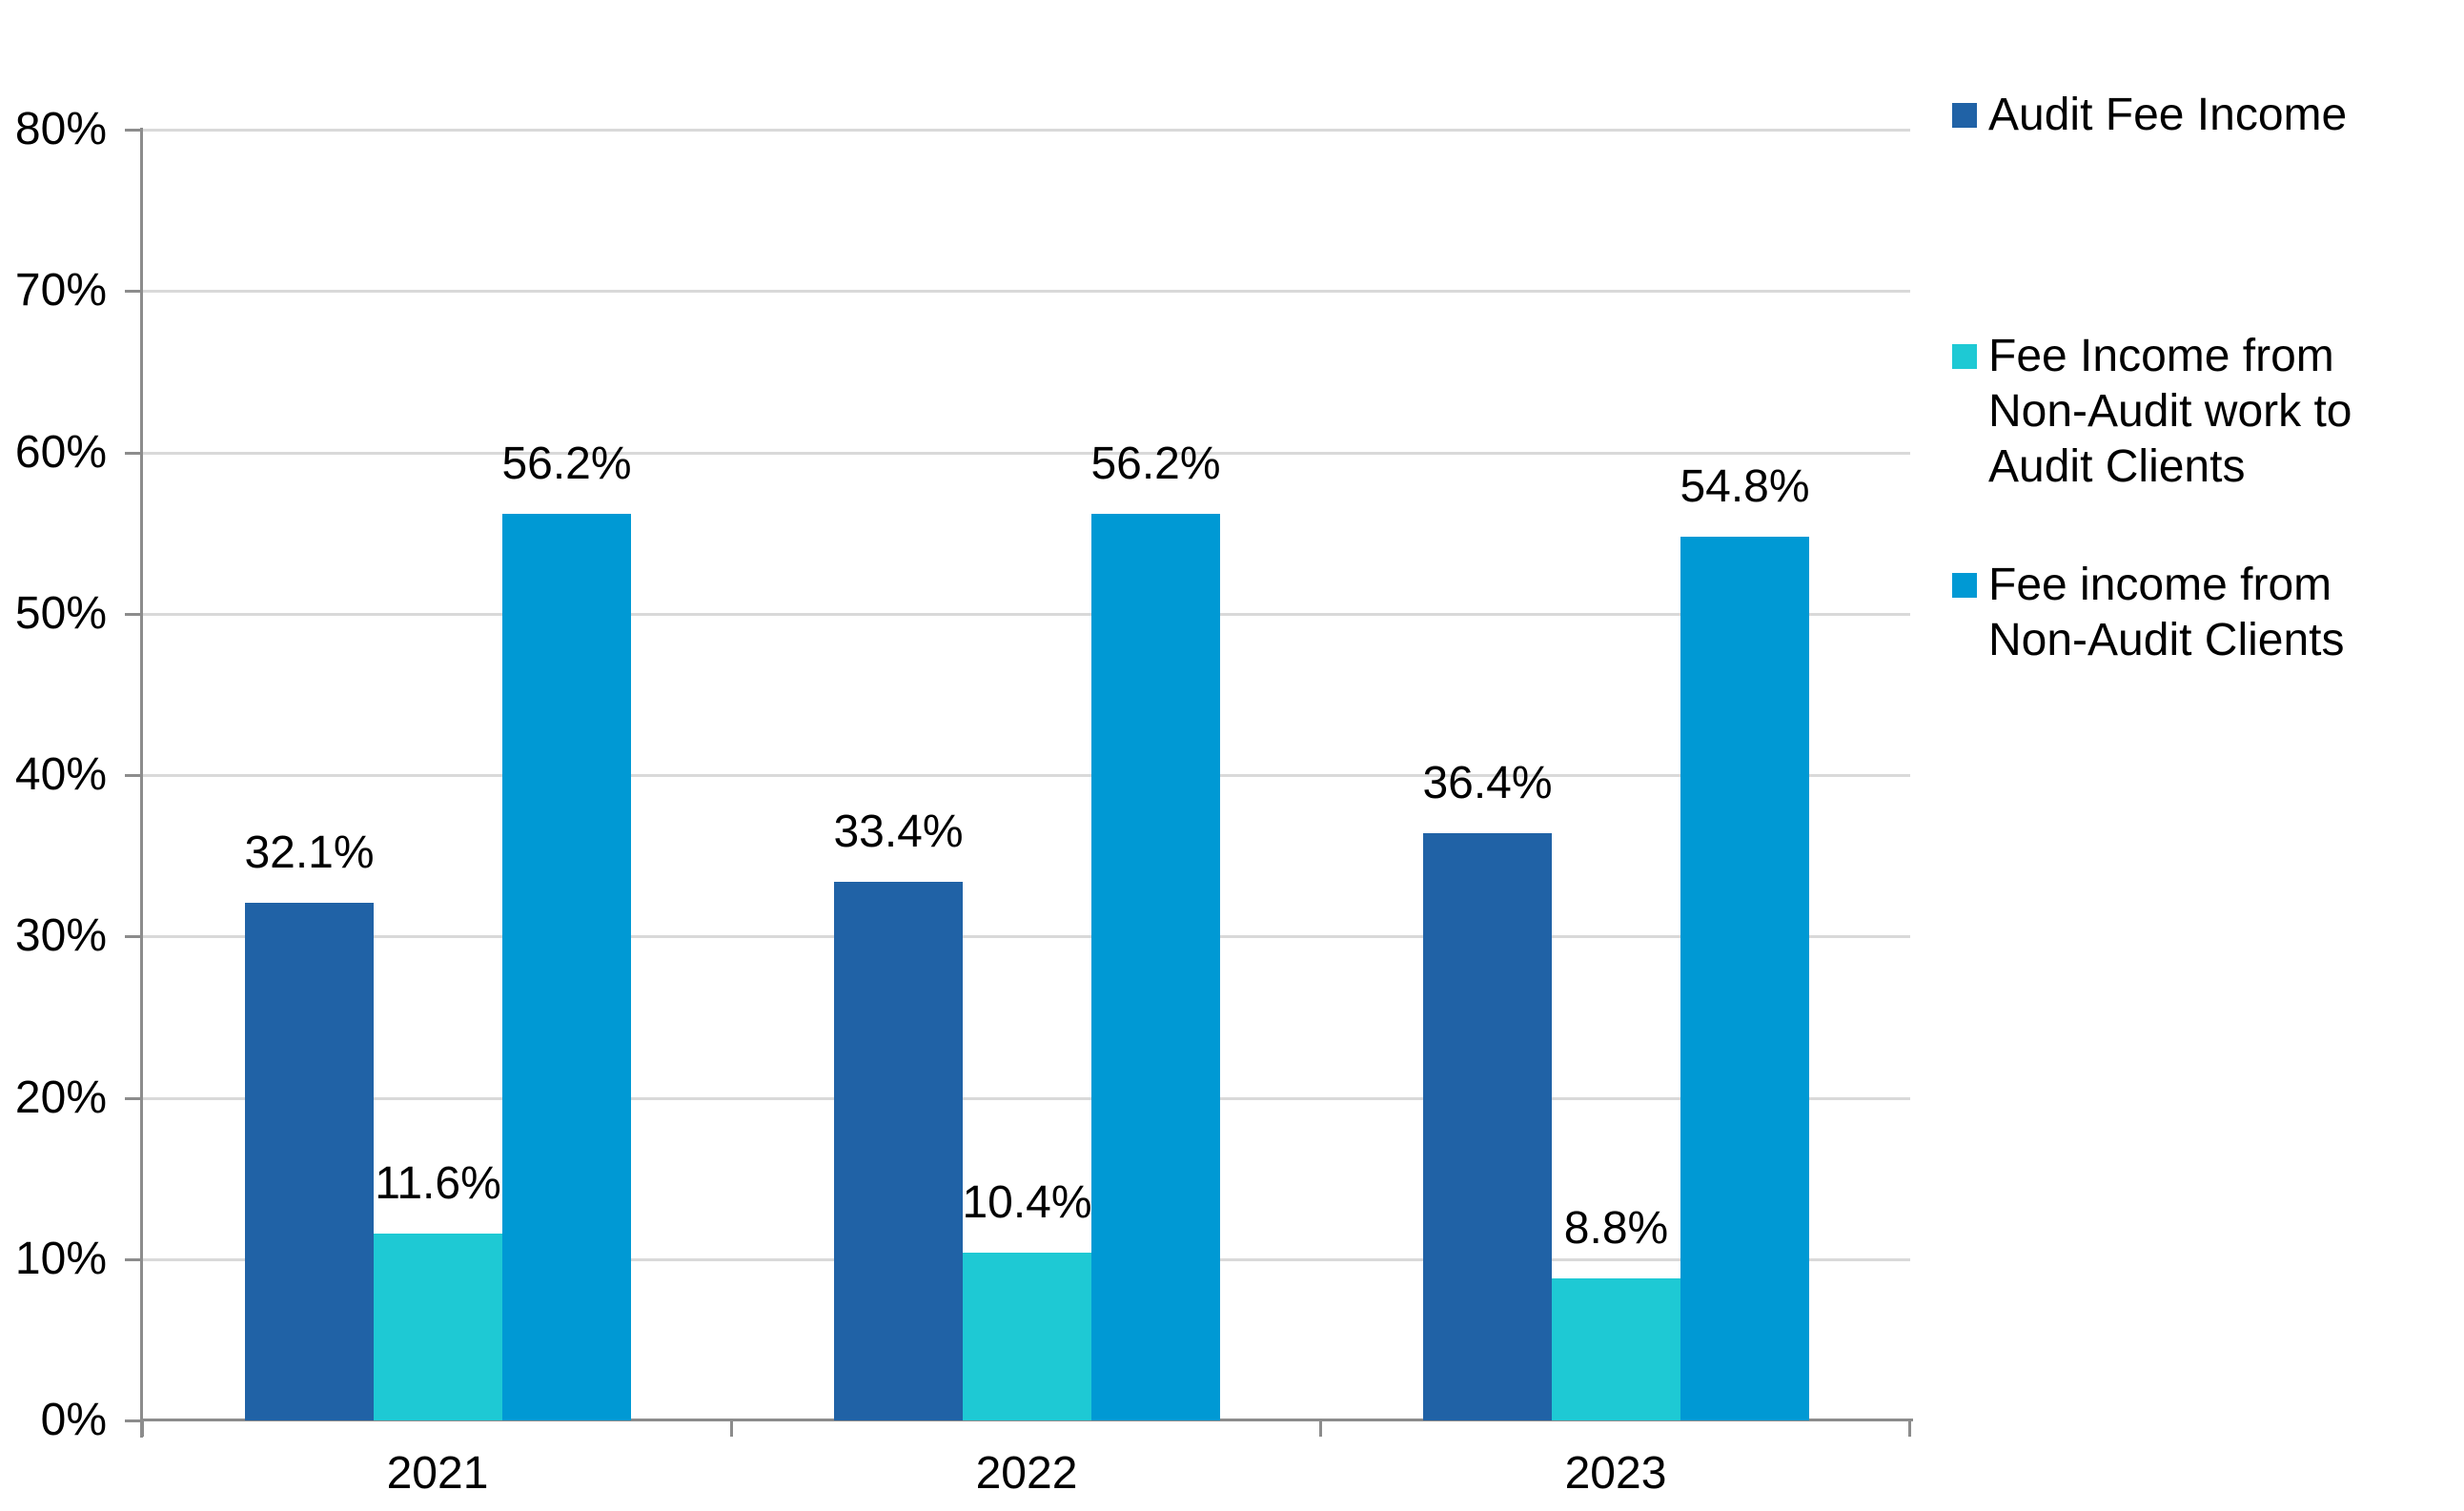  Describe the element at coordinates (60, 774) in the screenshot. I see `y-axis-label: 40%` at that location.